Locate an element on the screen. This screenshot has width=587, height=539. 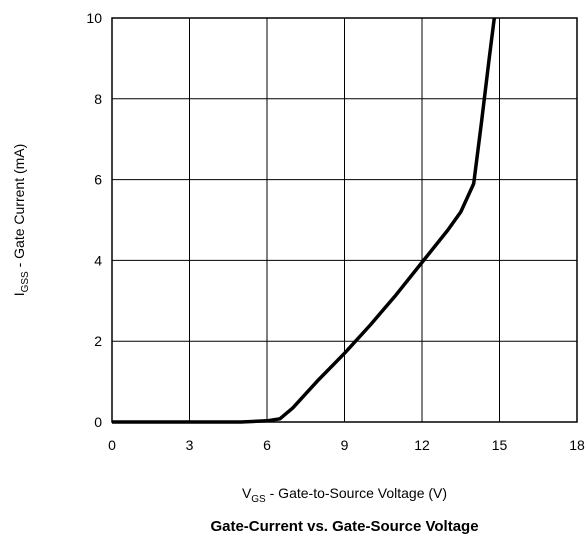
y-tick-label: 0 is located at coordinates (98, 422).